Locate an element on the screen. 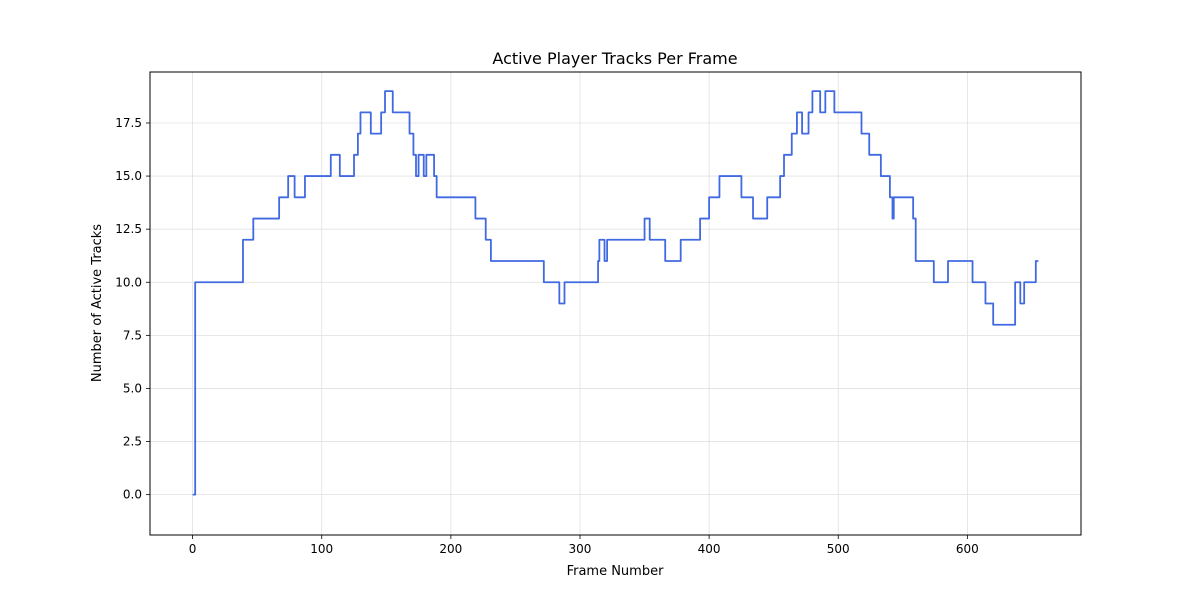  y-tick-label: 7.5 is located at coordinates (132, 335).